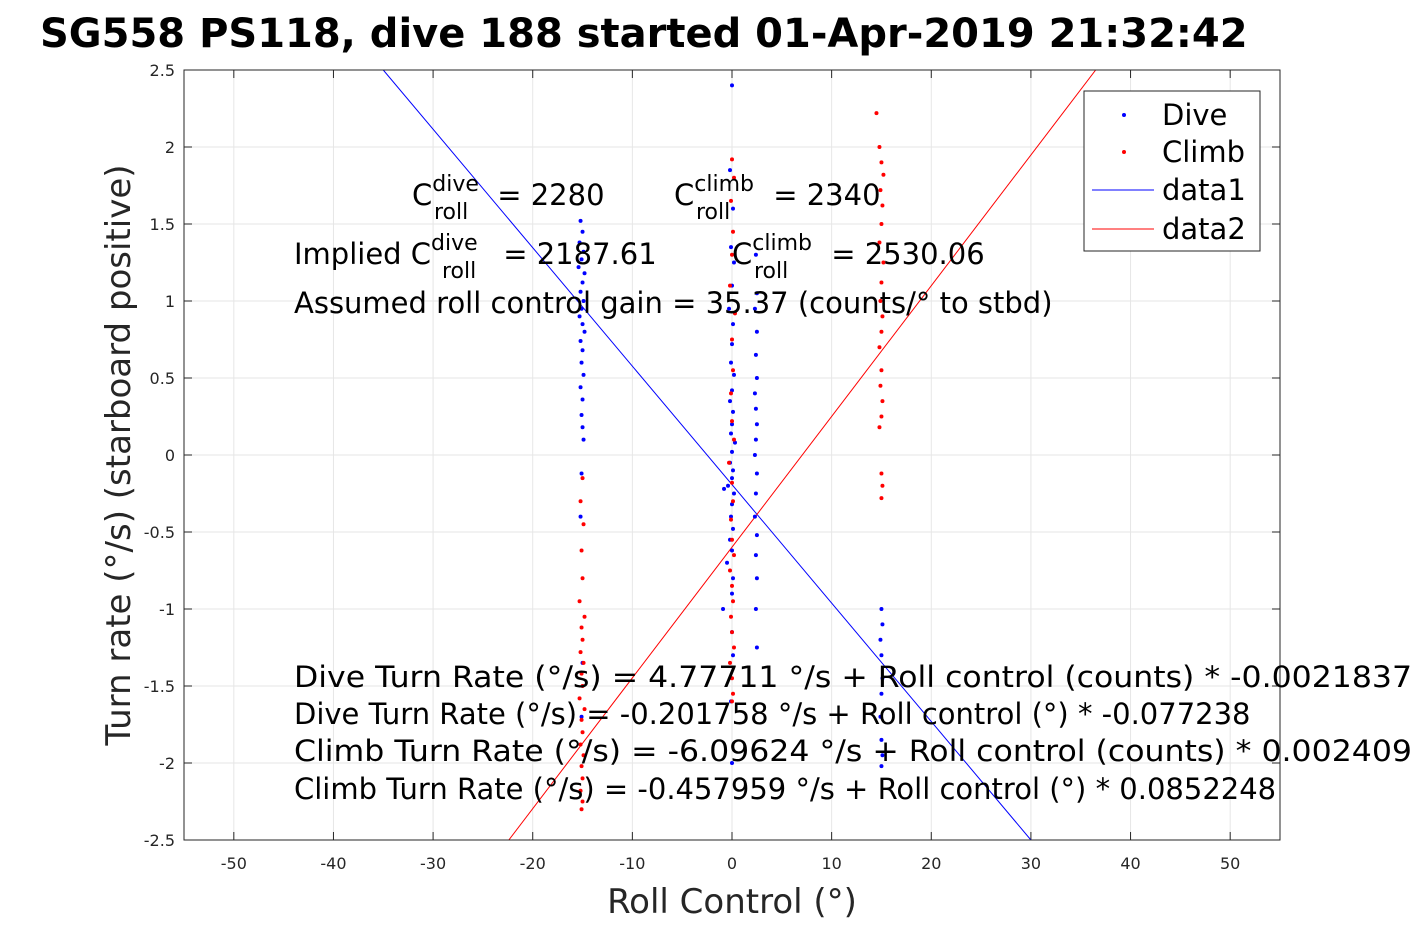 This screenshot has width=1417, height=945. I want to click on legend-climb-marker, so click(1124, 152).